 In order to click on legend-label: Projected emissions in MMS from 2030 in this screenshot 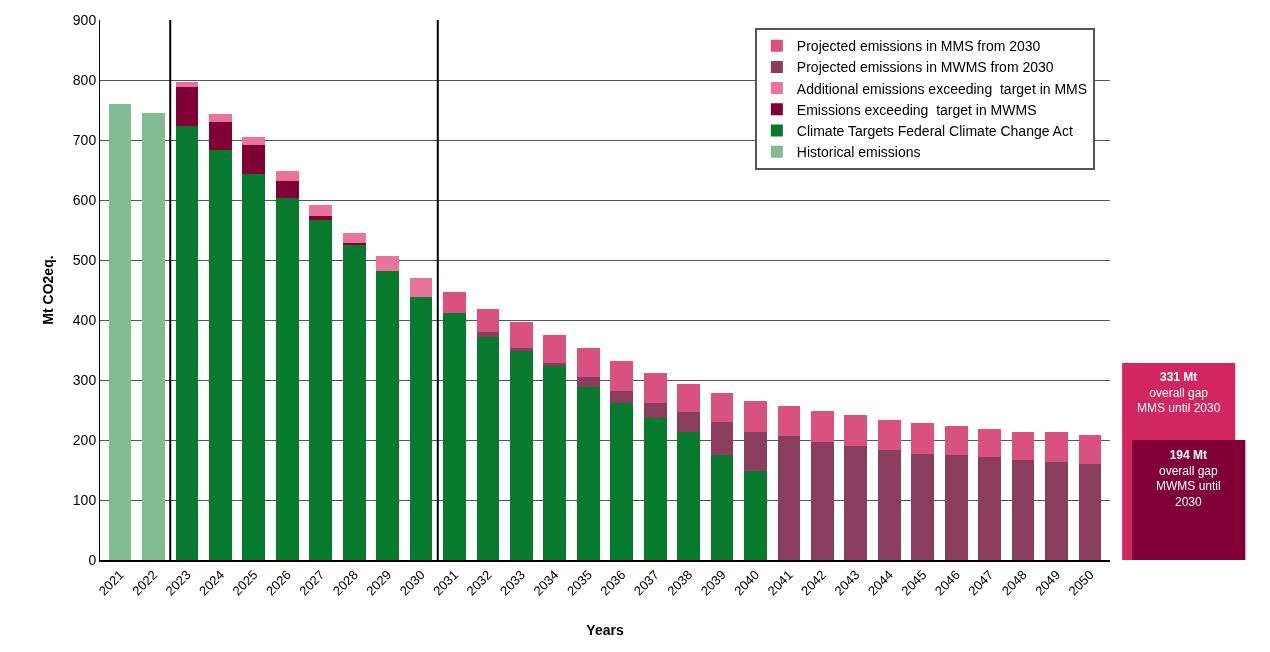, I will do `click(918, 46)`.